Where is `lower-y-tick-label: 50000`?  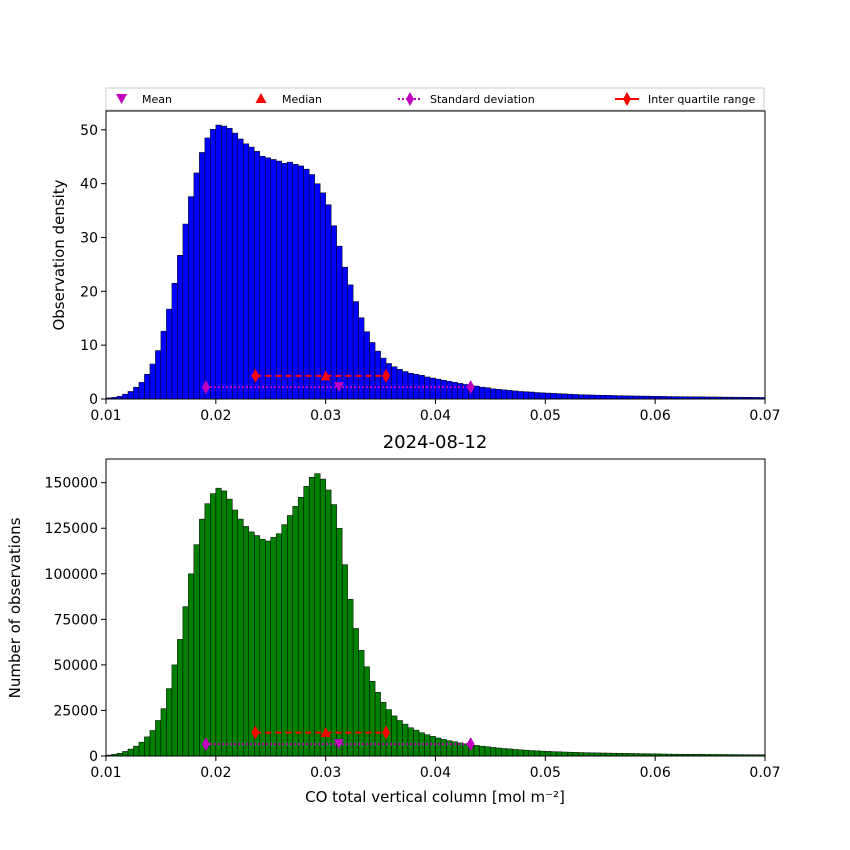
lower-y-tick-label: 50000 is located at coordinates (75, 666).